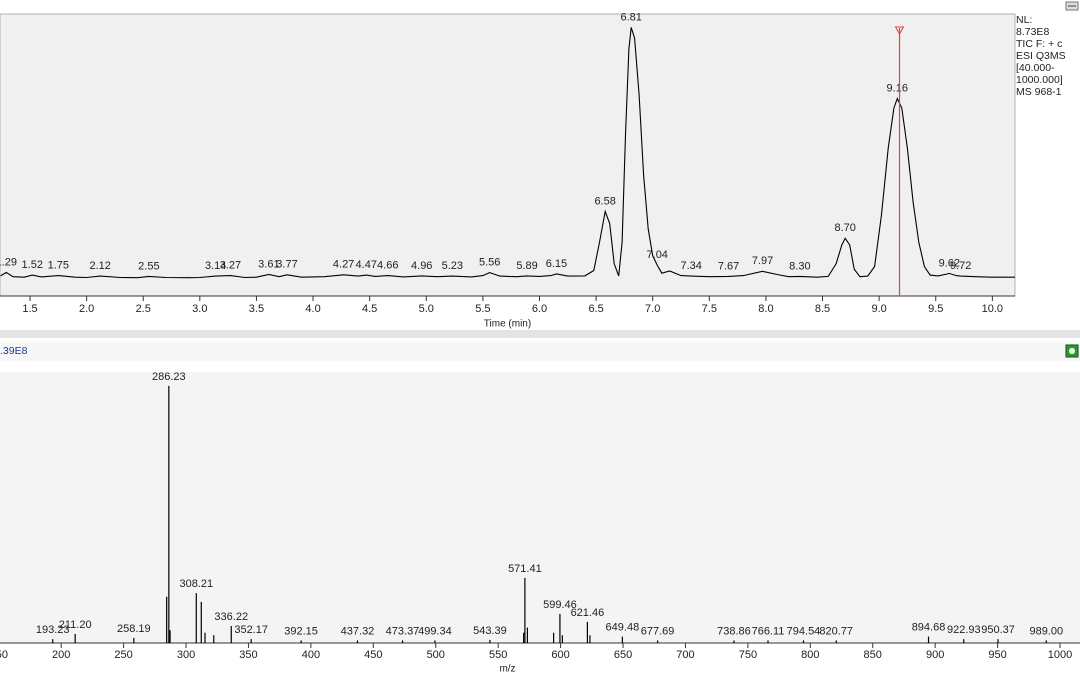  What do you see at coordinates (436, 655) in the screenshot?
I see `x-tick-label: 500` at bounding box center [436, 655].